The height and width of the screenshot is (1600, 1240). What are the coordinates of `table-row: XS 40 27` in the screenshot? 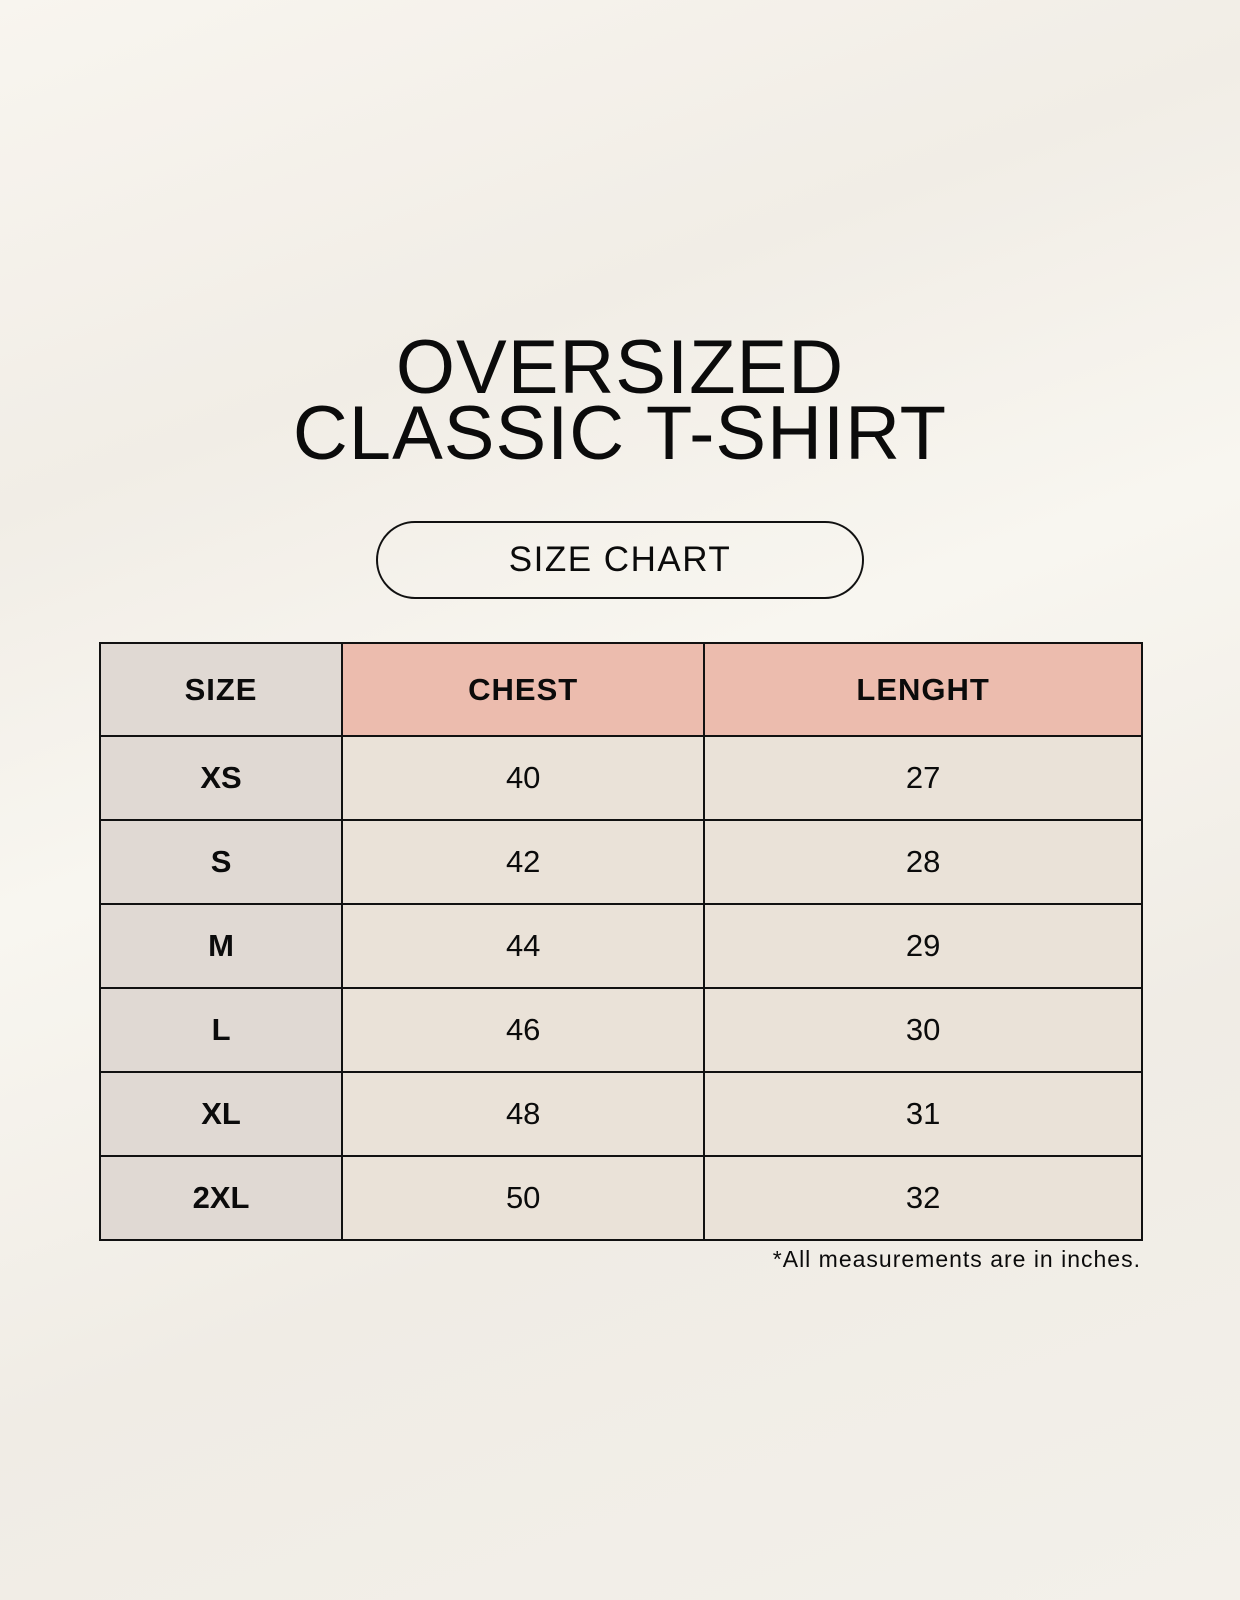 It's located at (620, 778).